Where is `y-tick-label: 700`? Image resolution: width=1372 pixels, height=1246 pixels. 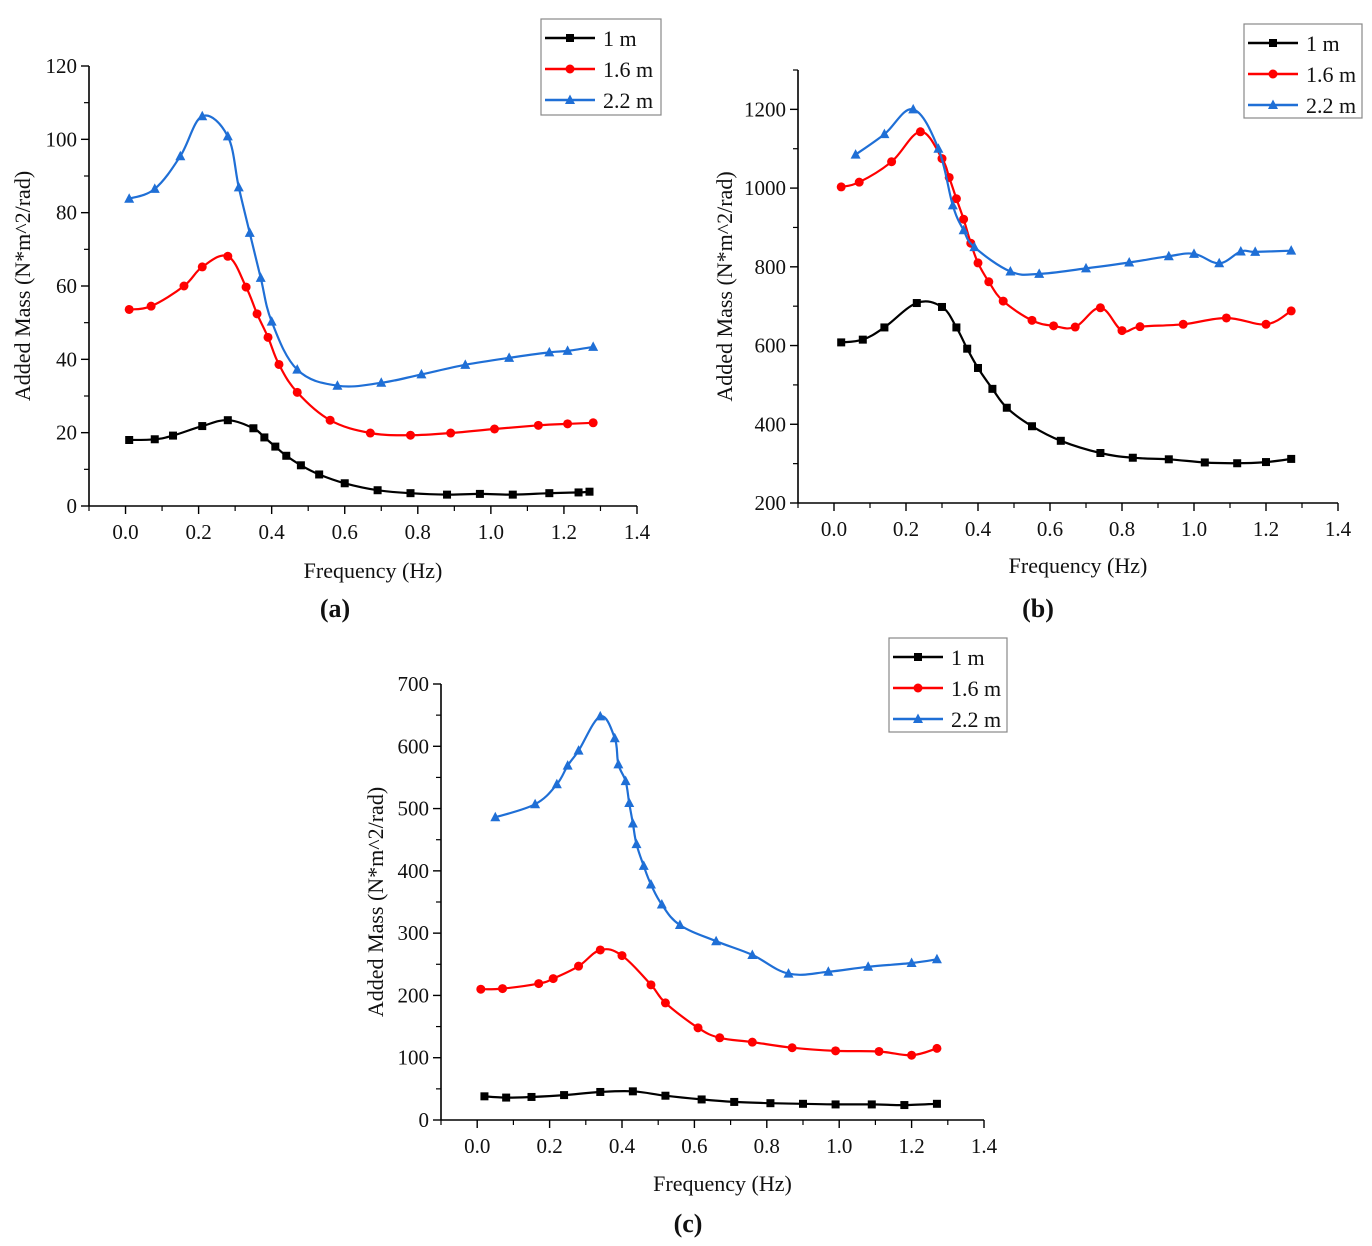 y-tick-label: 700 is located at coordinates (414, 684).